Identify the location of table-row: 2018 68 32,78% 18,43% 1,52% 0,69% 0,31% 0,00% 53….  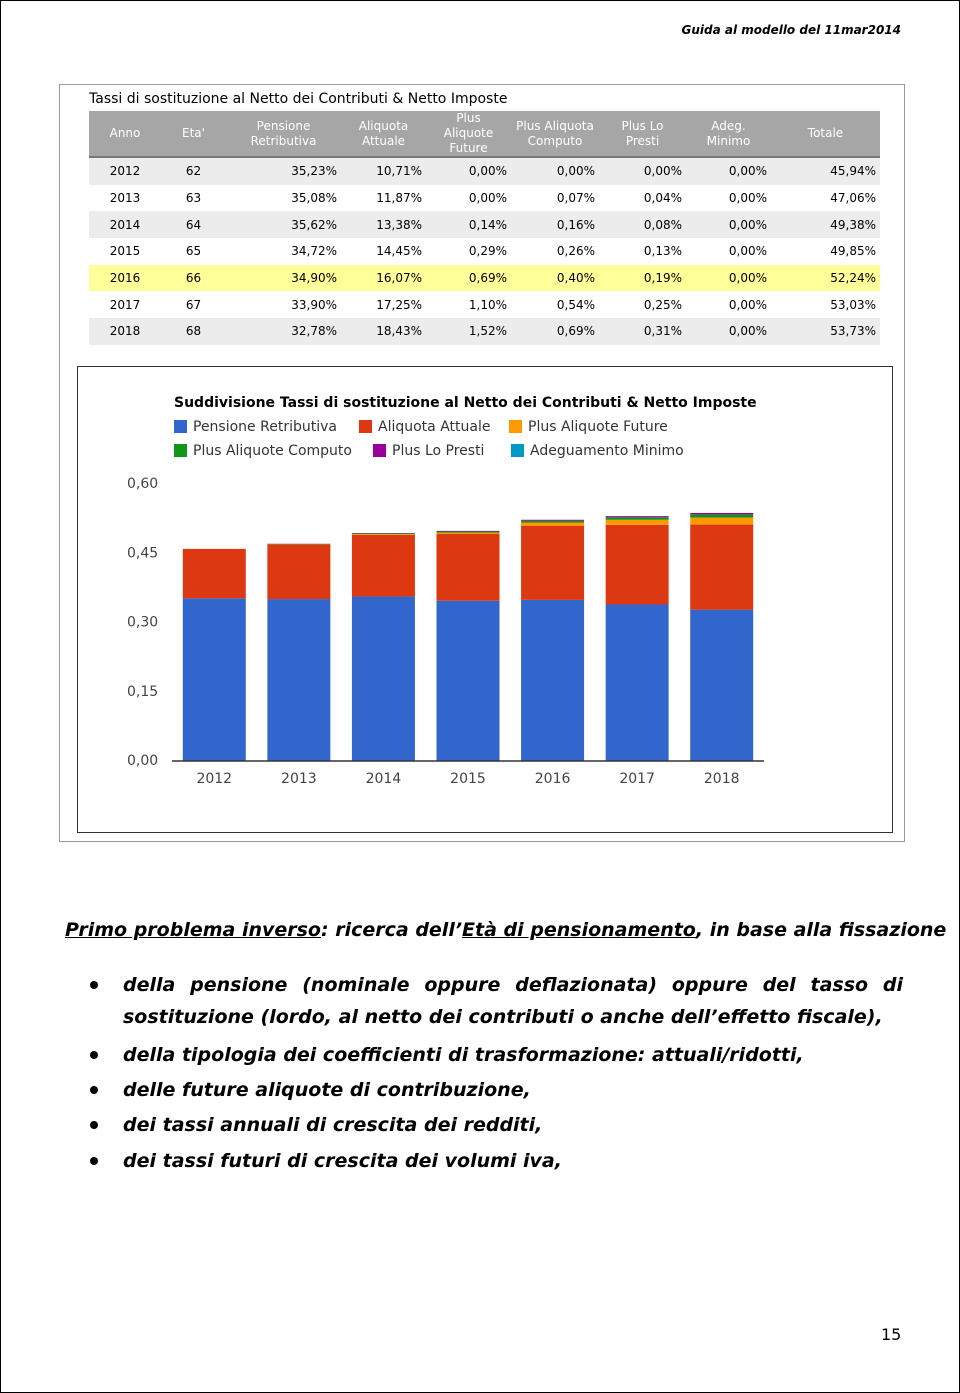
(484, 331).